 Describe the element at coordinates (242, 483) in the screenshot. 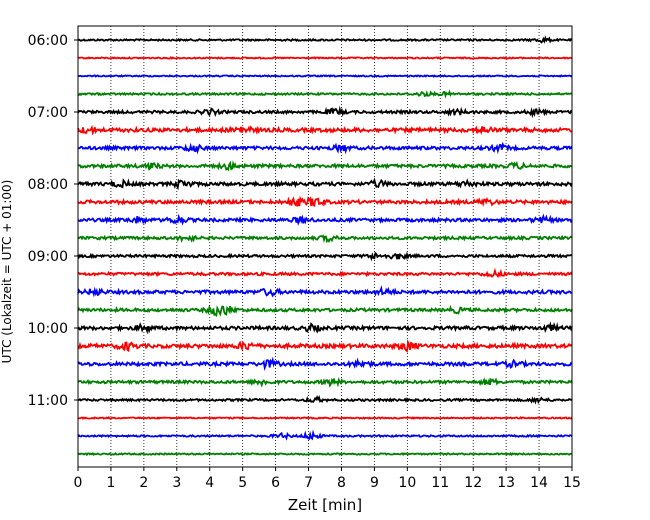

I see `x-tick-label: 5` at that location.